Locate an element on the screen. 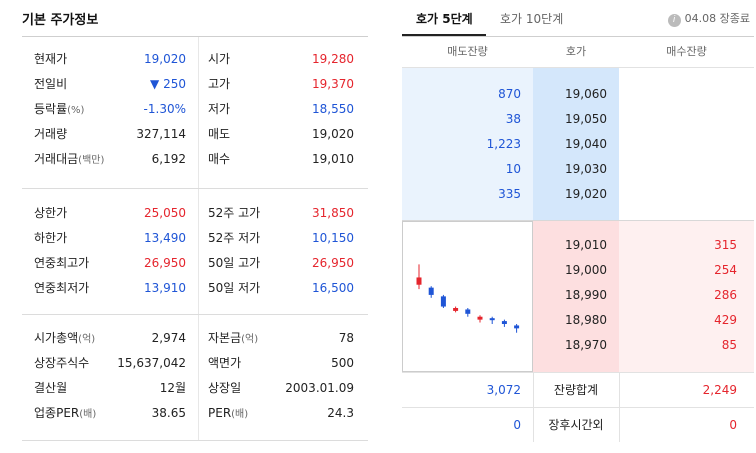 Image resolution: width=756 pixels, height=453 pixels. info-label: 50일 고가 is located at coordinates (234, 263).